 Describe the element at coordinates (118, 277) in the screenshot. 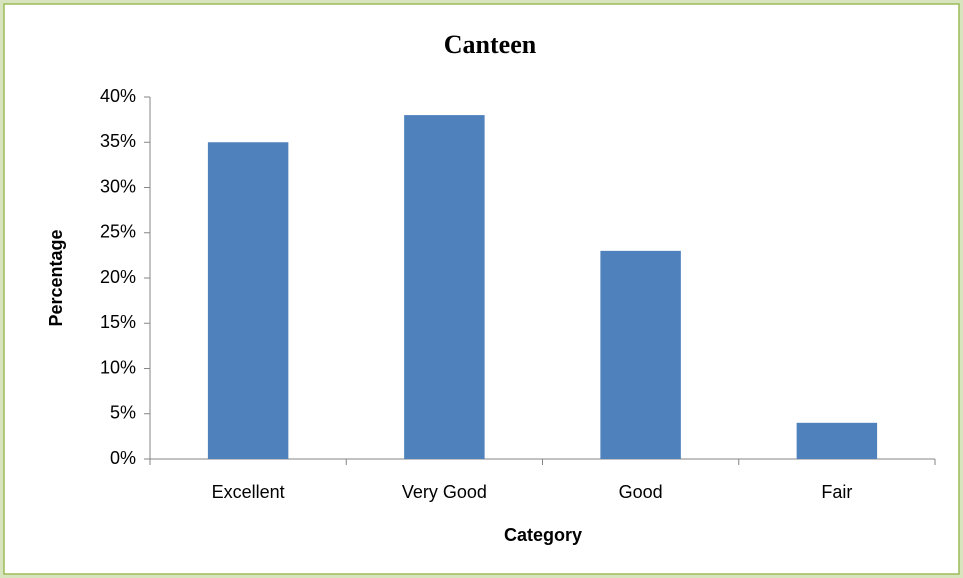

I see `y-tick-label: 20%` at that location.